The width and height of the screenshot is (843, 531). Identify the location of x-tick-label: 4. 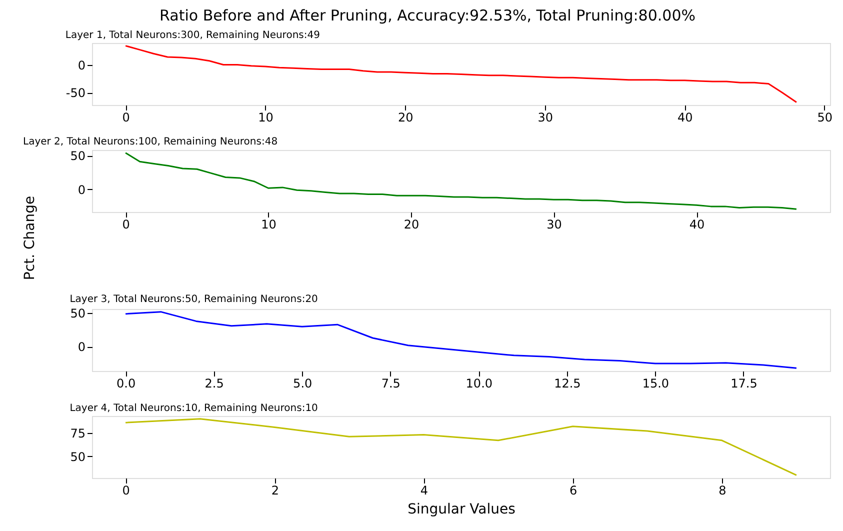
(424, 491).